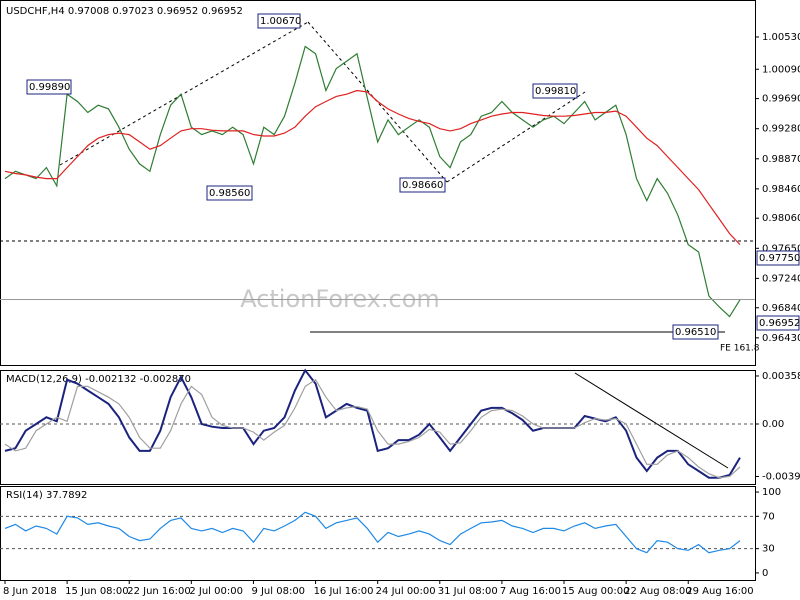  What do you see at coordinates (344, 591) in the screenshot?
I see `x-tick-label: 16 Jul 16:00` at bounding box center [344, 591].